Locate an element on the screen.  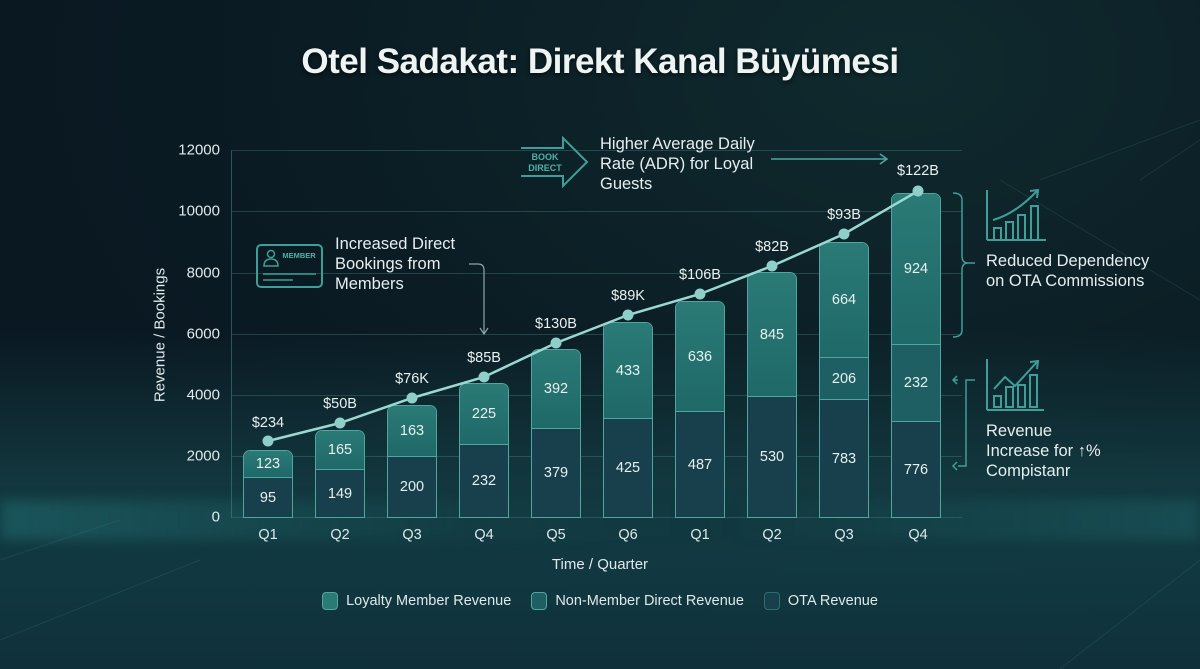
legend-item-direct: Non-Member Direct Revenue is located at coordinates (637, 601).